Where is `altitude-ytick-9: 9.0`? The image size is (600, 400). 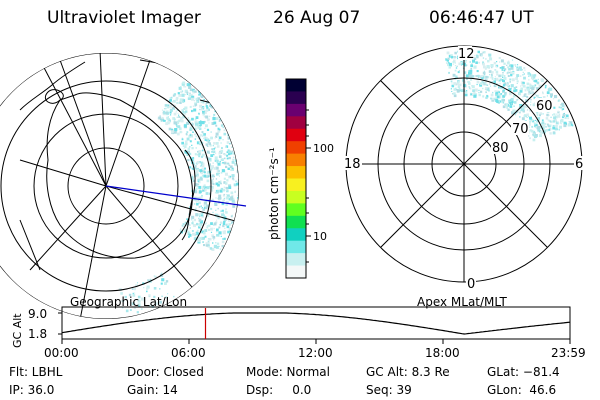
altitude-ytick-9: 9.0 is located at coordinates (37, 314).